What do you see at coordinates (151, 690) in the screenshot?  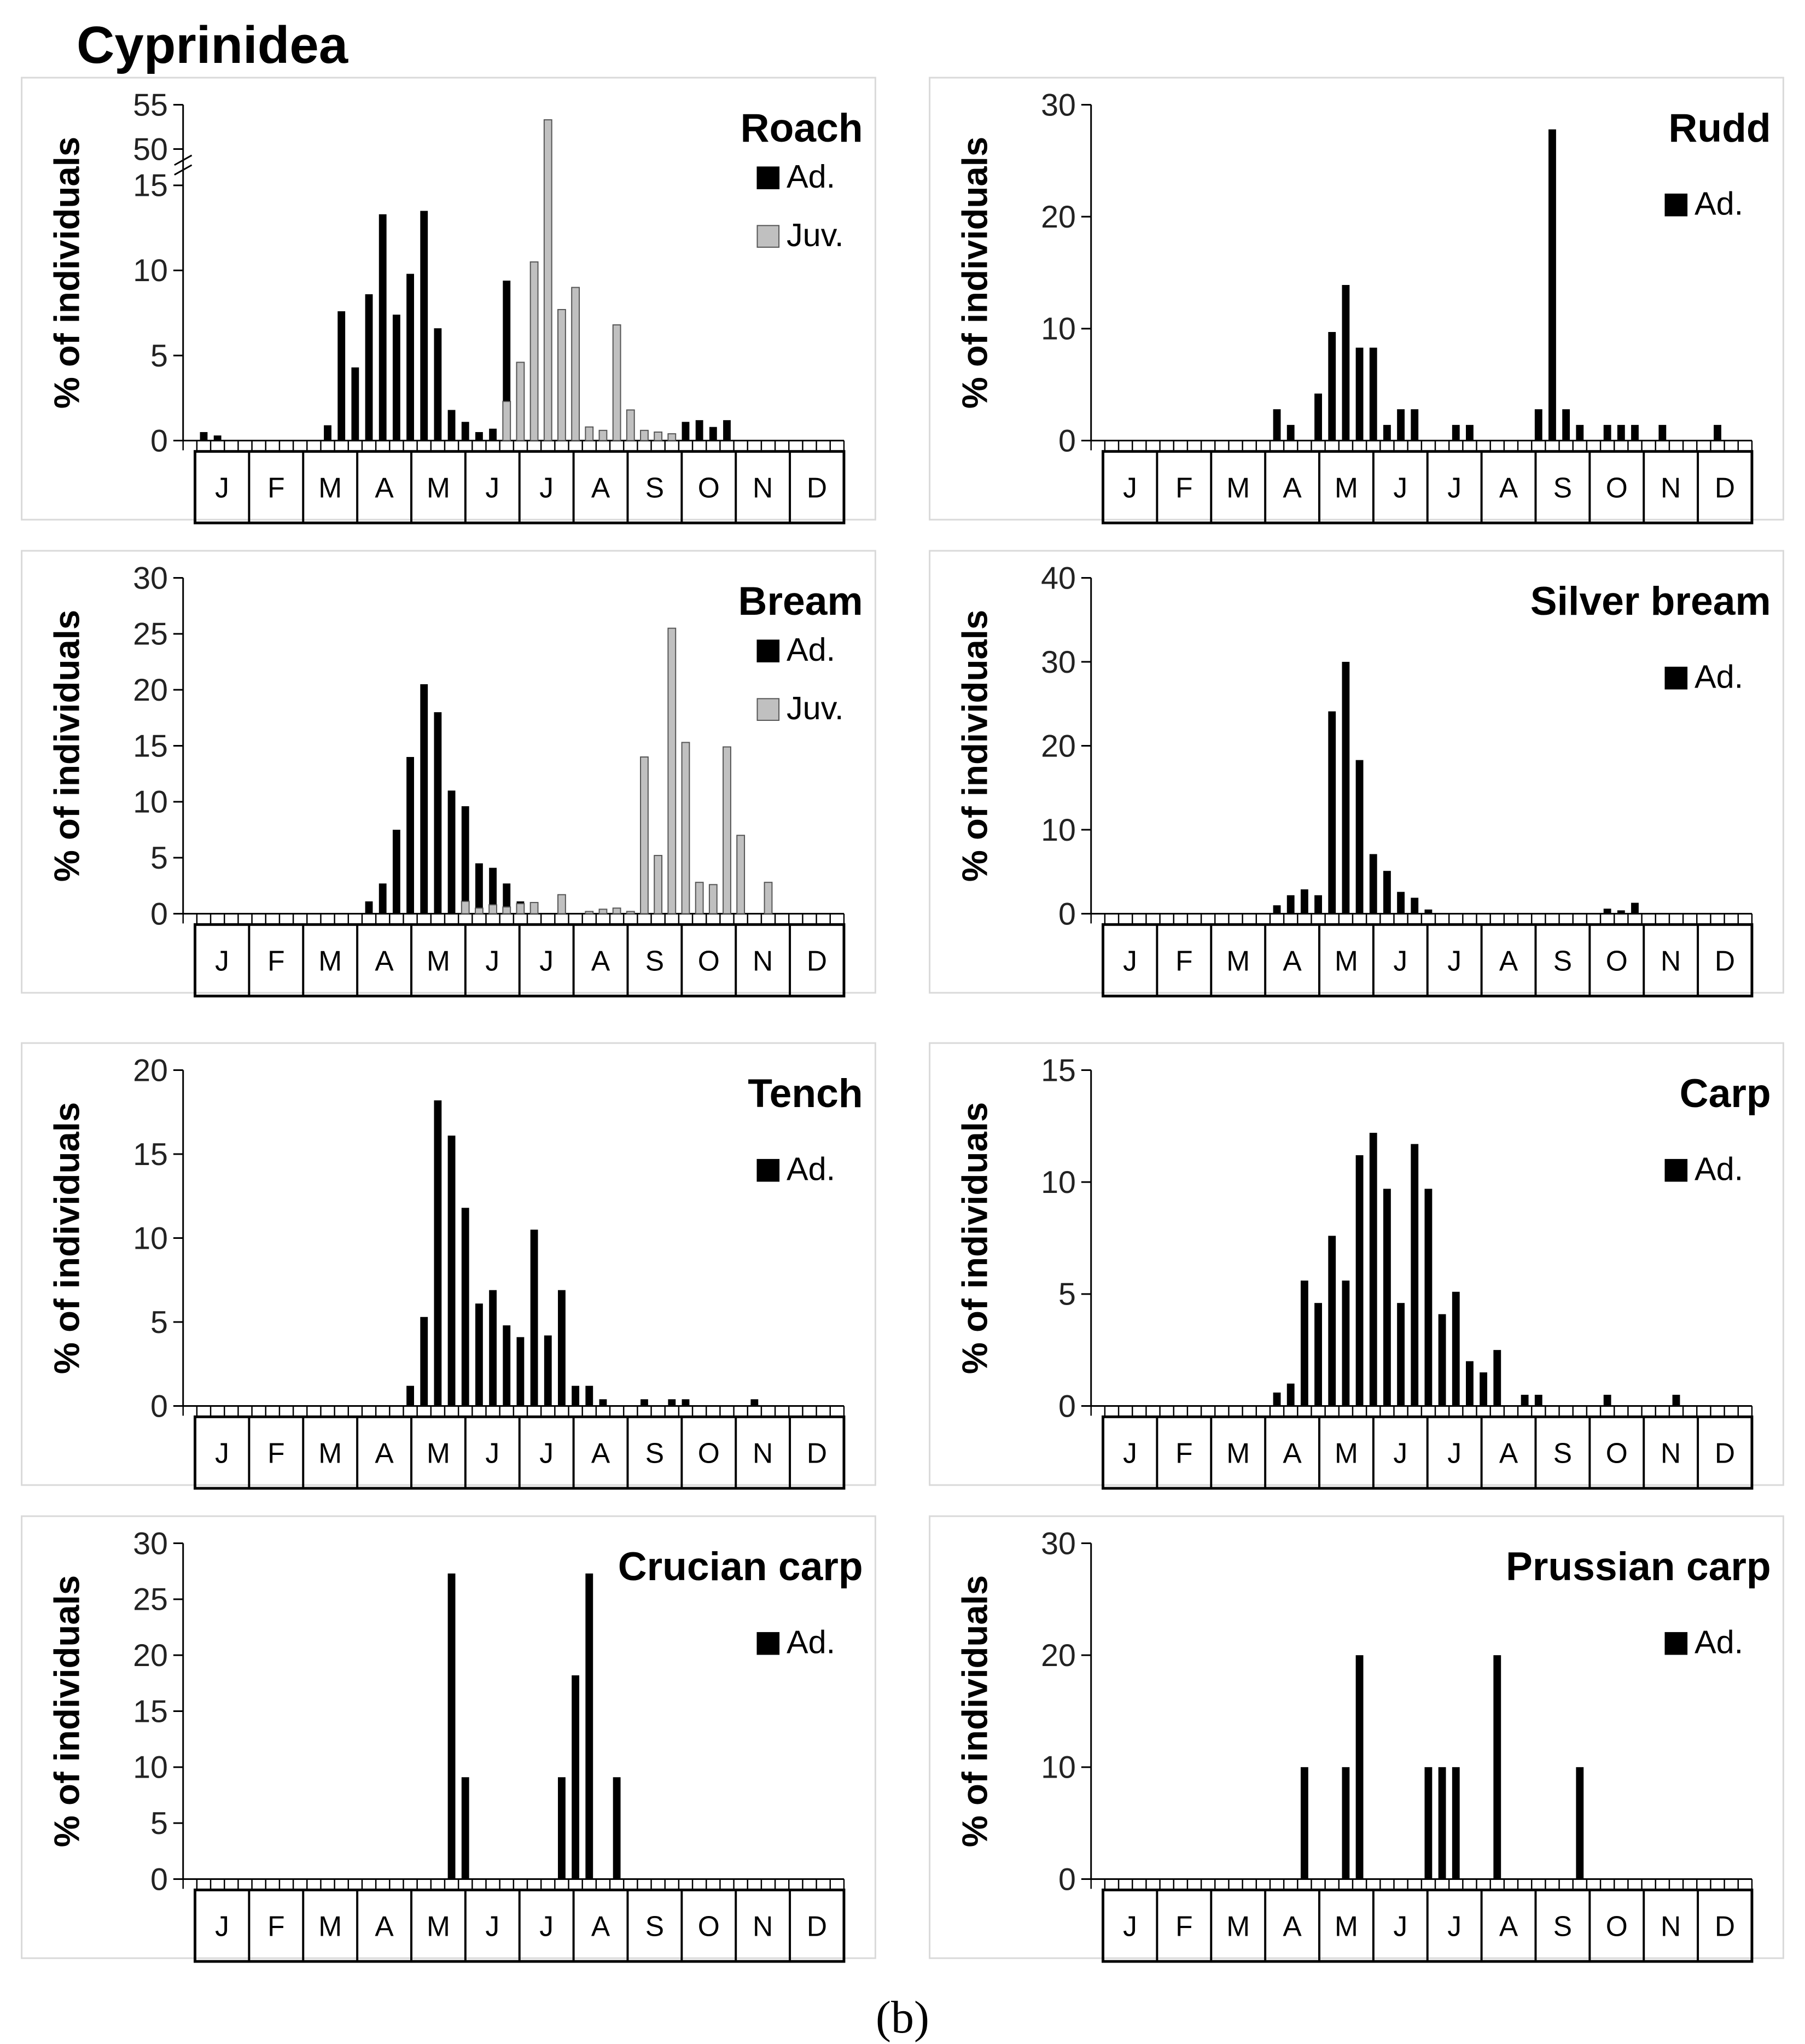 I see `y-tick-label: 20` at bounding box center [151, 690].